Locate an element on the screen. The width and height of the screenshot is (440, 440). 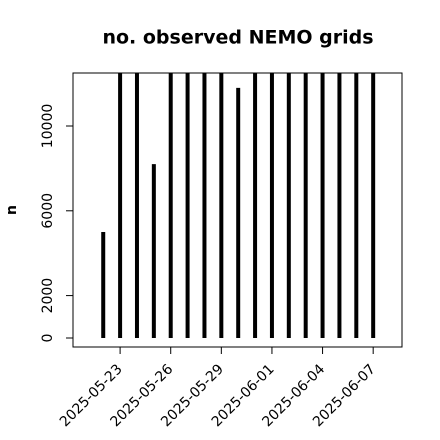
y-tick-label: 2000 is located at coordinates (48, 296).